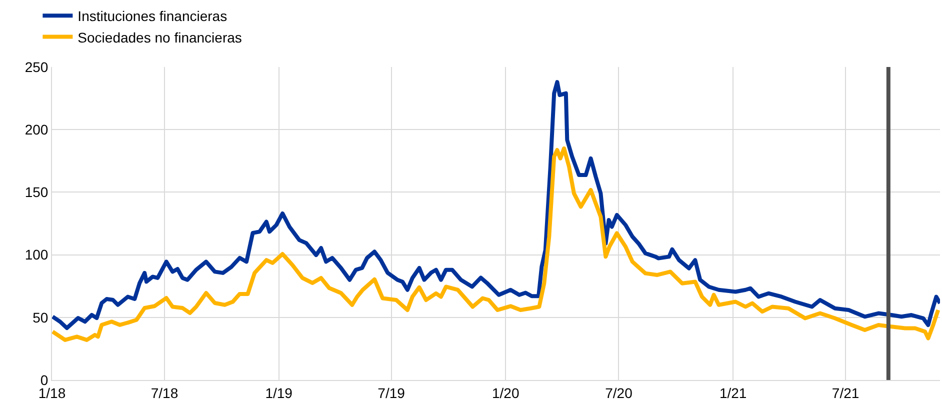 The width and height of the screenshot is (942, 403). I want to click on legend-label: Sociedades no financieras, so click(160, 37).